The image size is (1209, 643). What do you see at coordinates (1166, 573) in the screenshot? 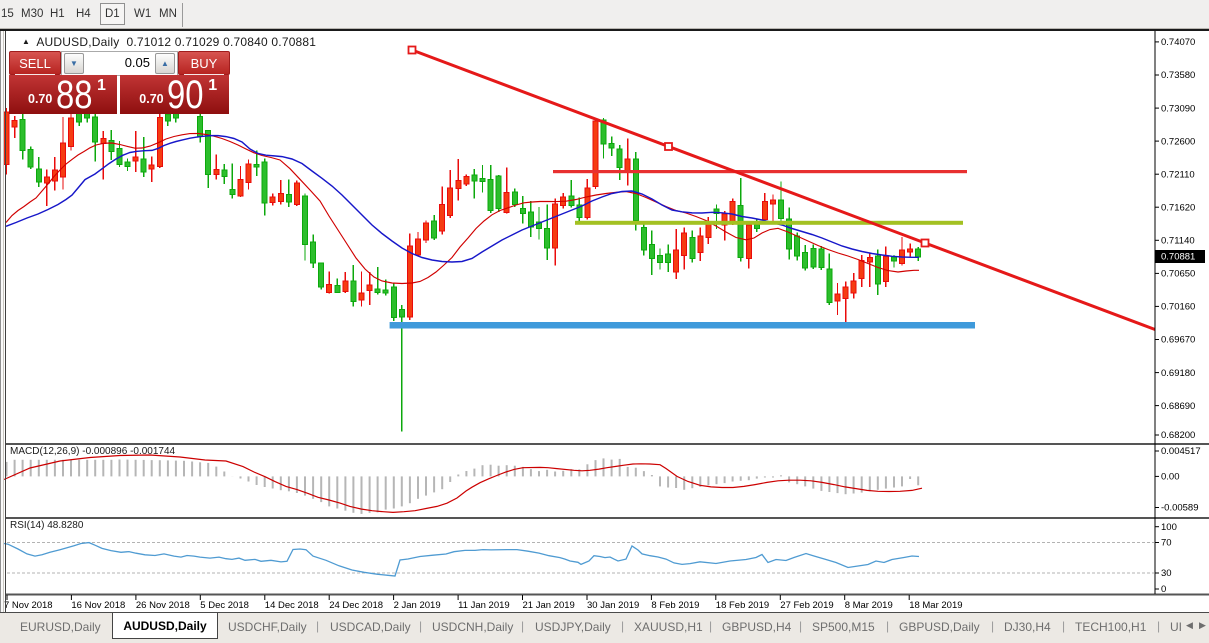
I see `svg-text: 30` at bounding box center [1166, 573].